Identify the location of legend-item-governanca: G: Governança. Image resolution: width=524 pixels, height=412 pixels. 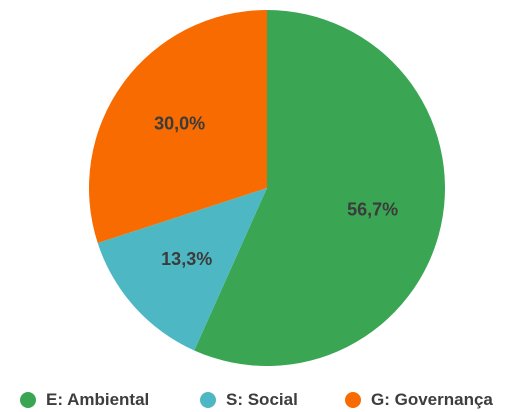
(419, 400).